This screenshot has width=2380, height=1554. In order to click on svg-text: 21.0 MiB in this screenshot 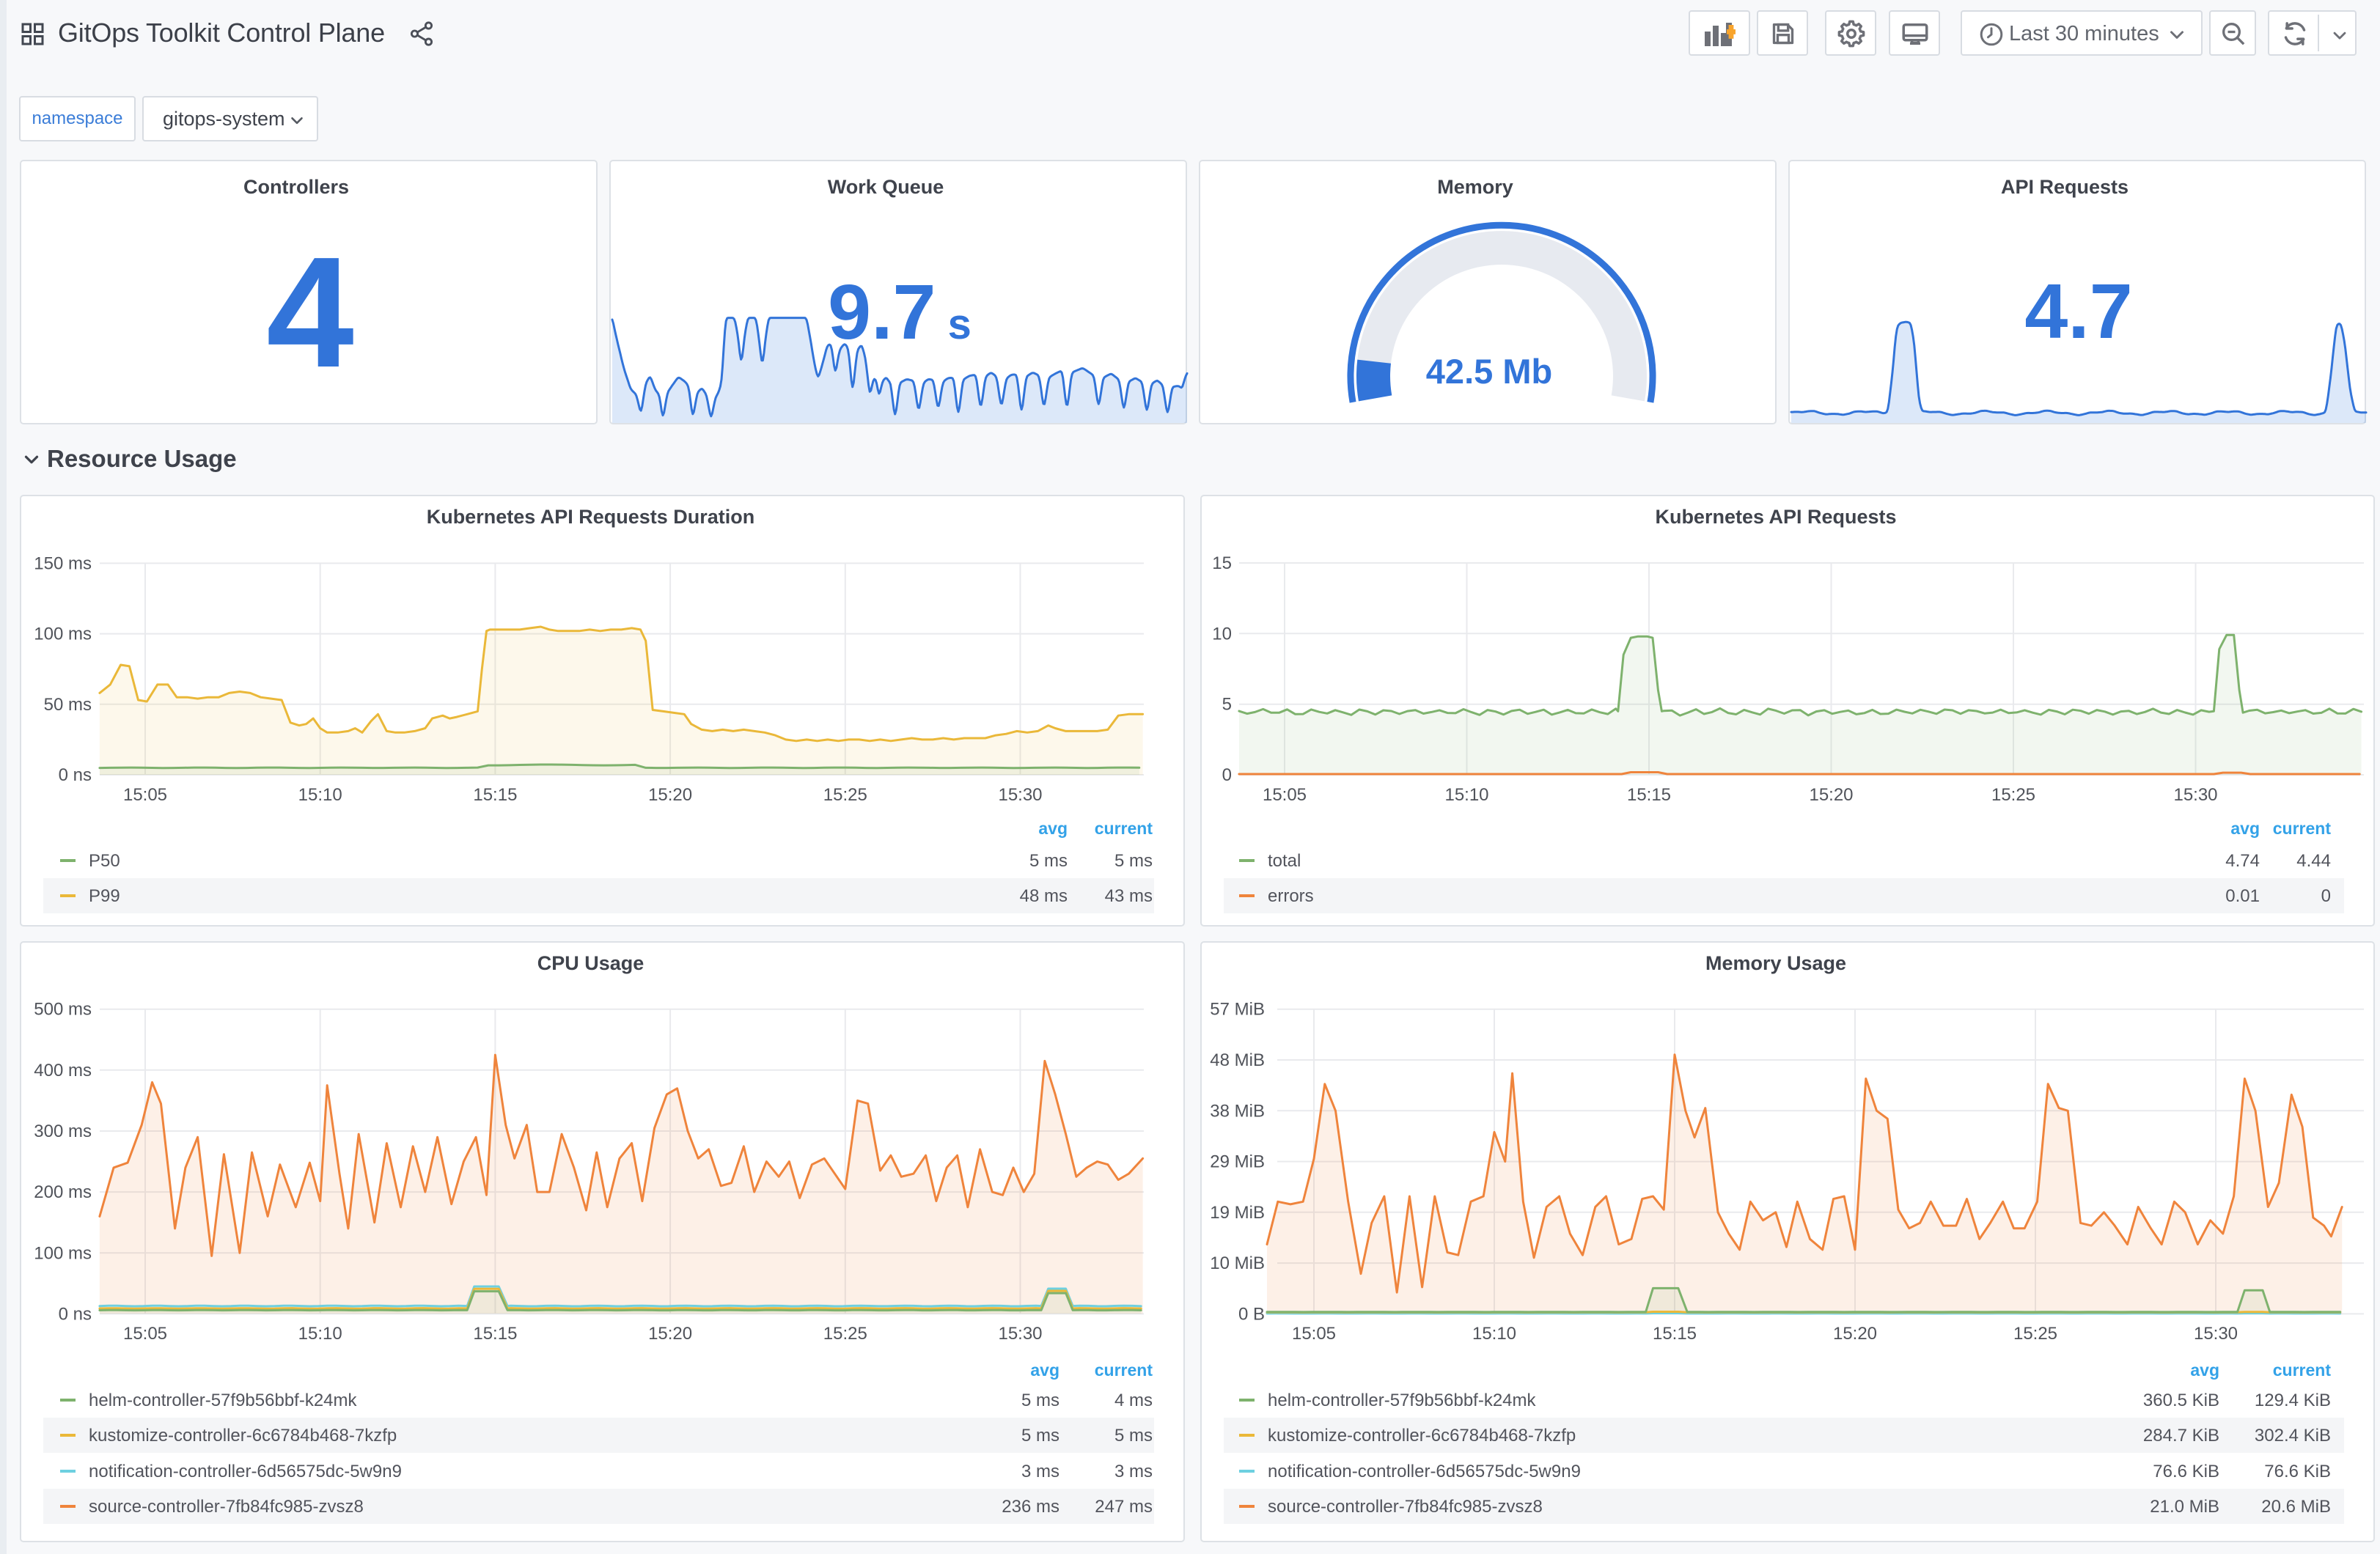, I will do `click(2184, 1507)`.